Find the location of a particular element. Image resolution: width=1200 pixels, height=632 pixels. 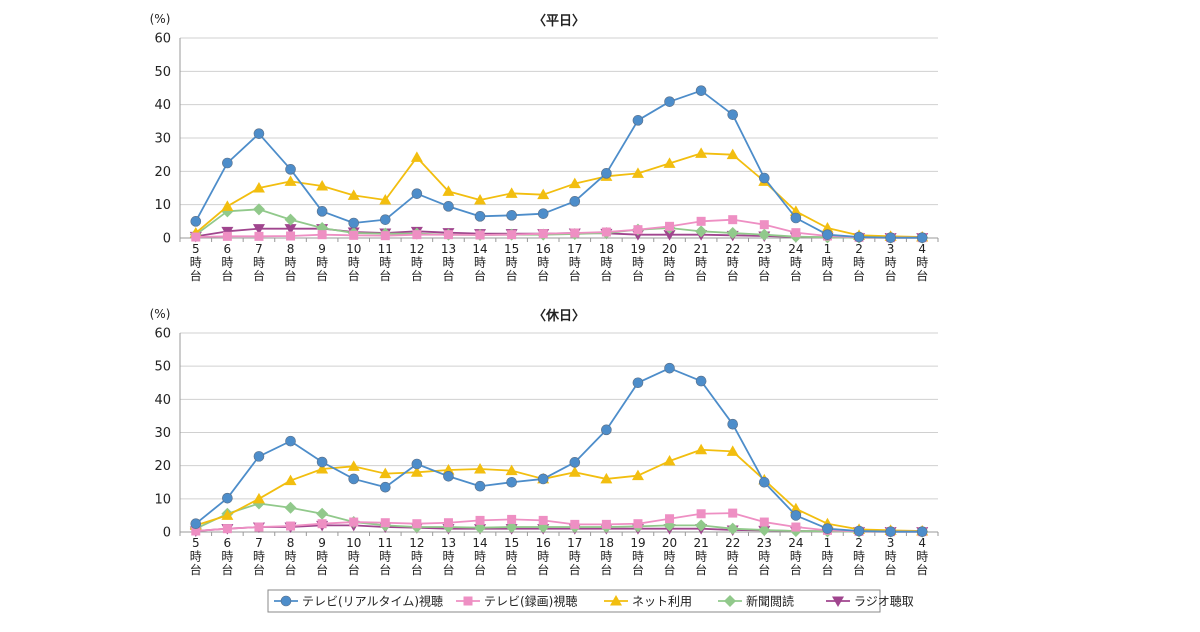

x-tick-label: 9 時台 is located at coordinates (322, 556).